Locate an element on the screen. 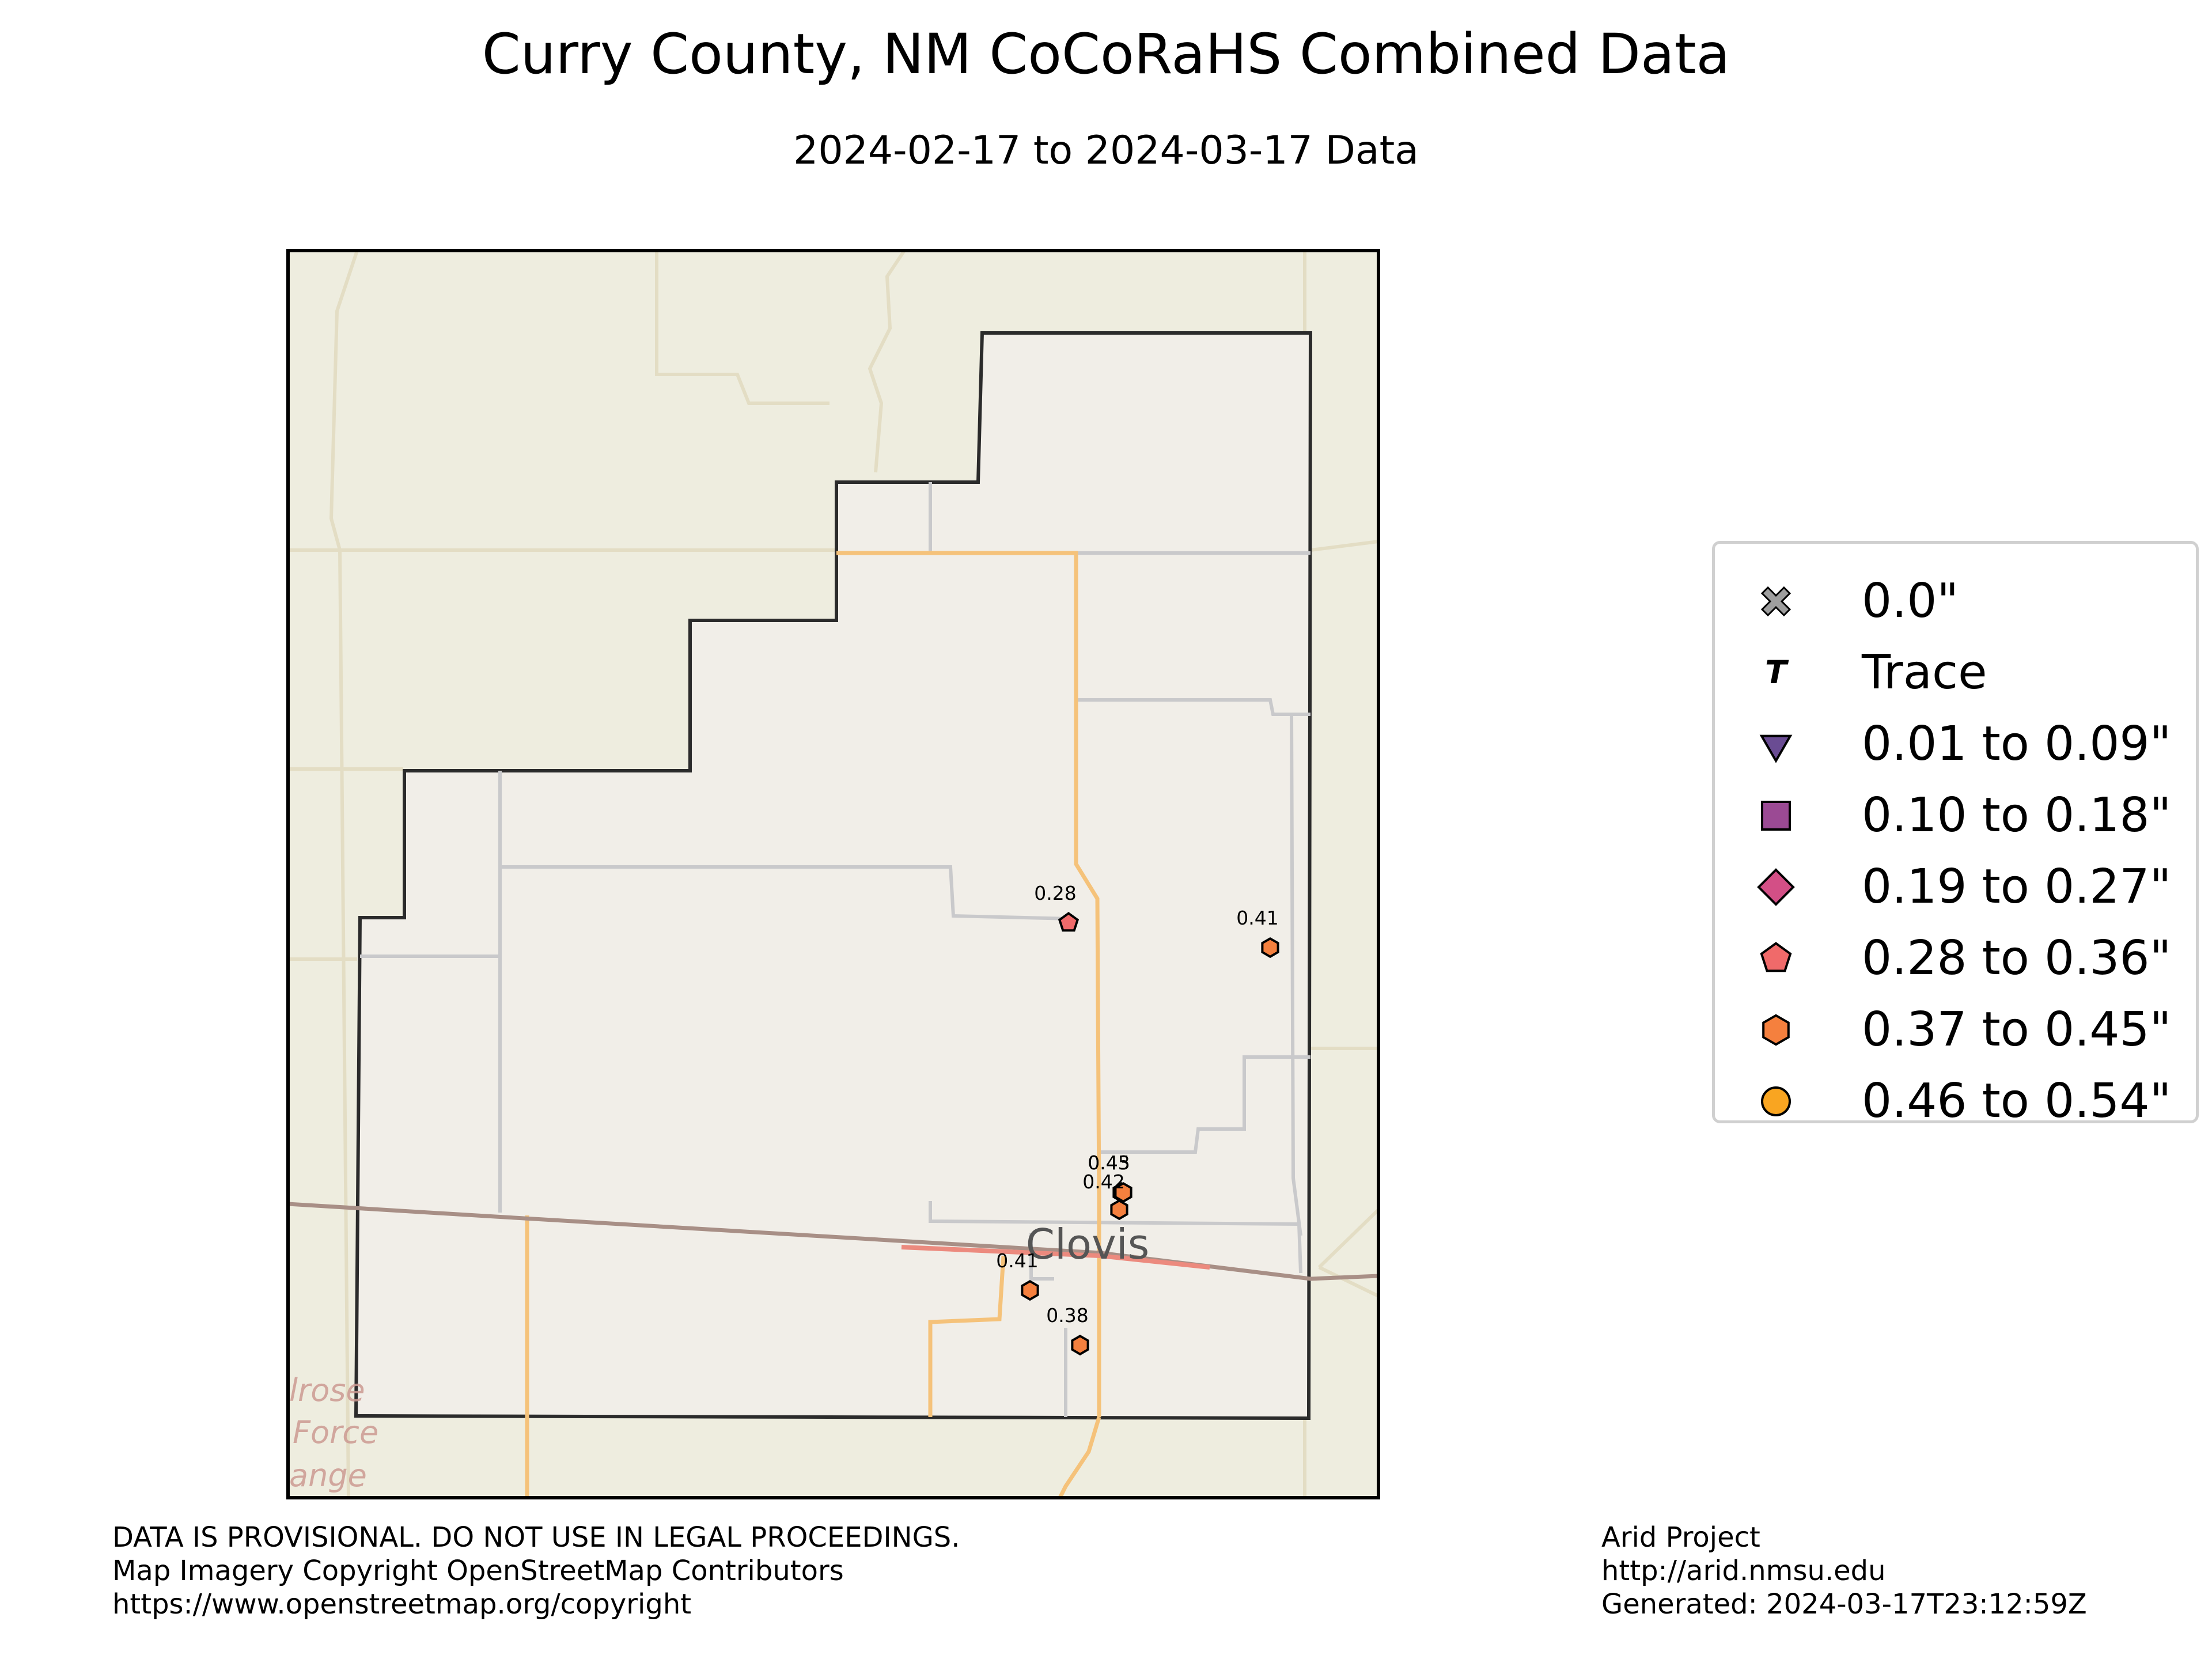  station-3: 0.43 is located at coordinates (1110, 1177).